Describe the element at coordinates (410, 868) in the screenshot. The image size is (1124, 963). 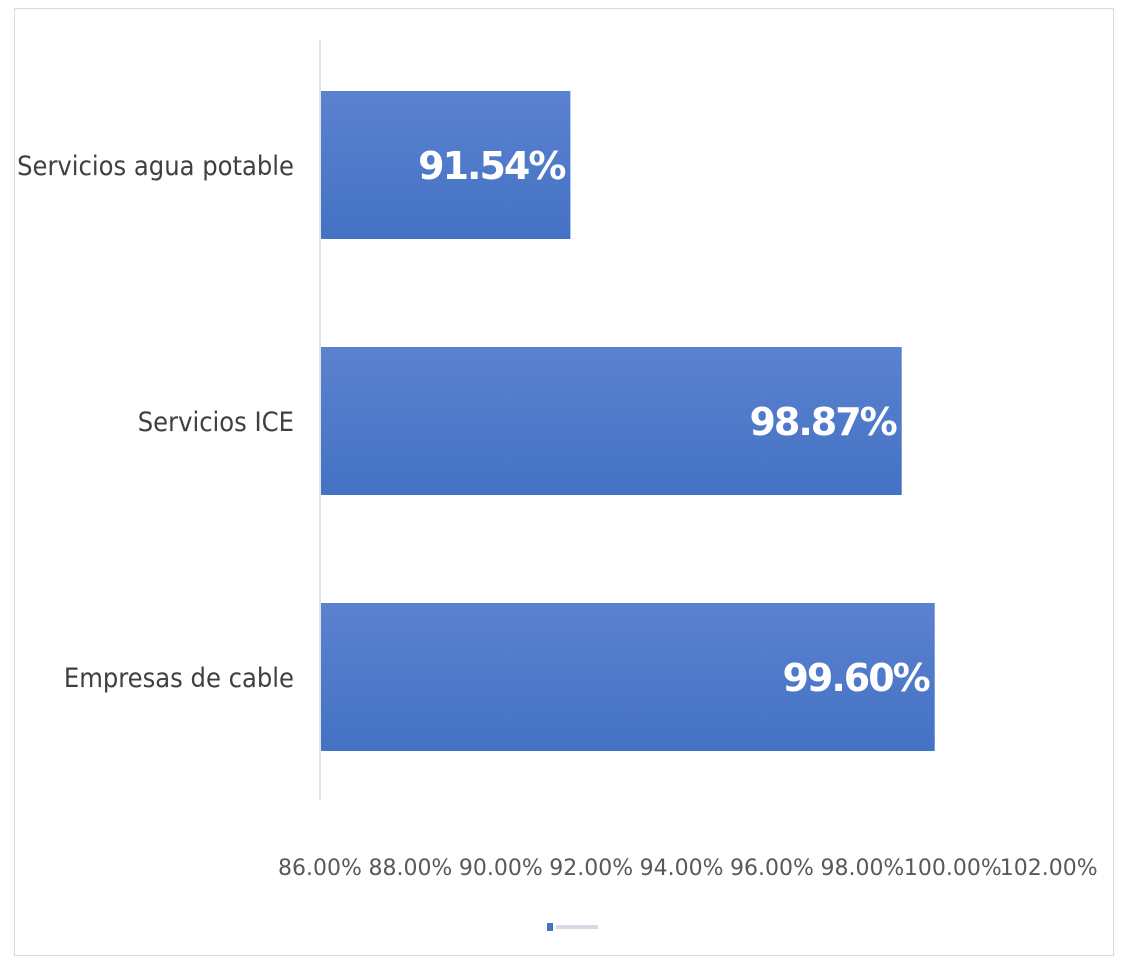
I see `x-tick-label: 88.00%` at that location.